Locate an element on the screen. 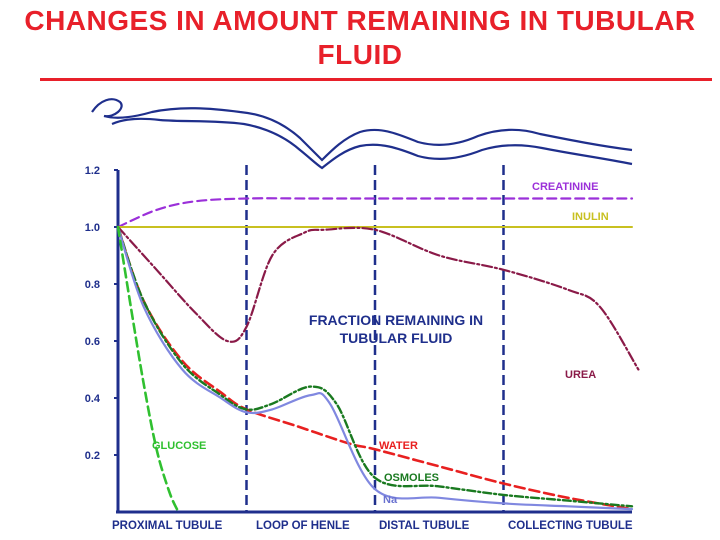 The image size is (720, 540). series-label-na: Na is located at coordinates (390, 500).